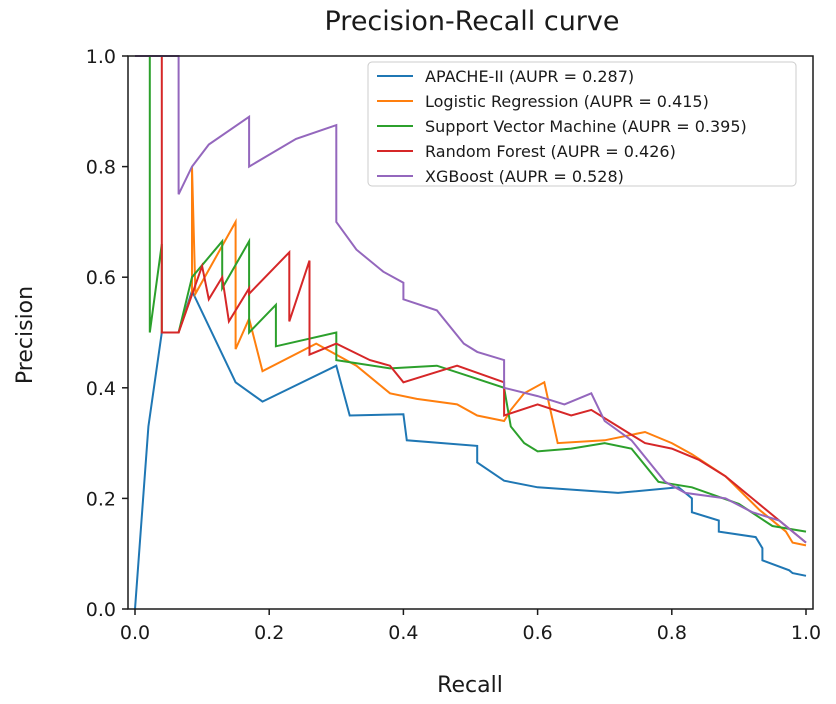 This screenshot has height=704, width=836. I want to click on x-axis: 0.0 0.2 0.4 0.6 0.8 1.0, so click(470, 626).